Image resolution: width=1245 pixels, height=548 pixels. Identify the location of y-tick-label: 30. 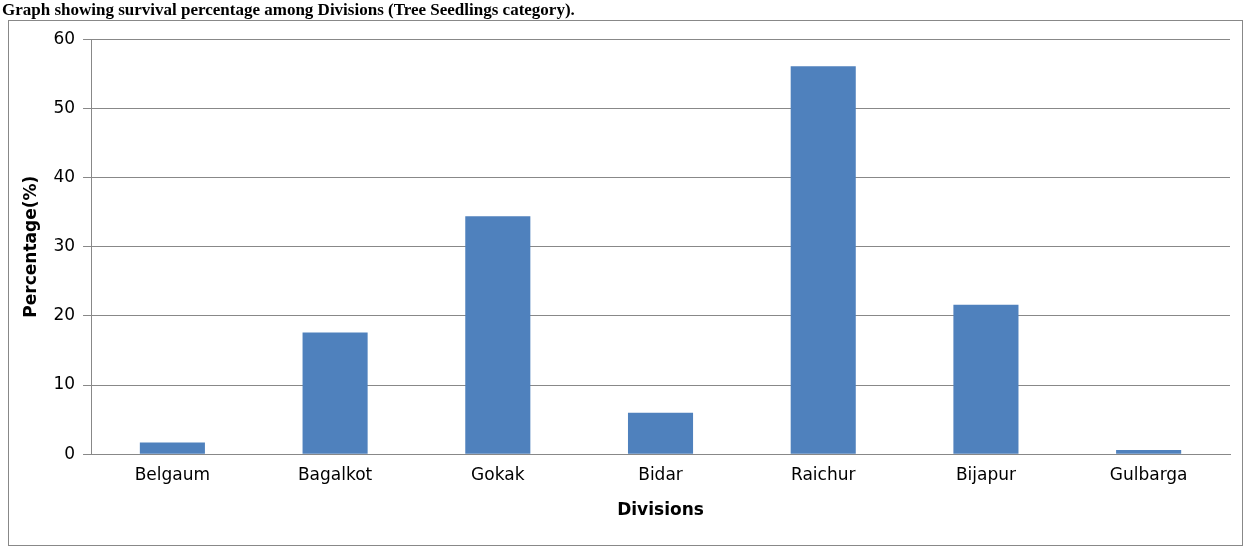
(64, 245).